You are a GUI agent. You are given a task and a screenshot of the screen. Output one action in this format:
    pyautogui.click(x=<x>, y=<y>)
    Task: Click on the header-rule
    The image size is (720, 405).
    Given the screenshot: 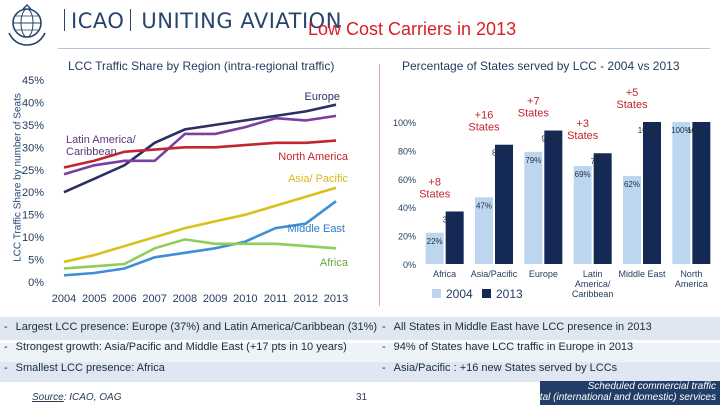 What is the action you would take?
    pyautogui.click(x=384, y=48)
    